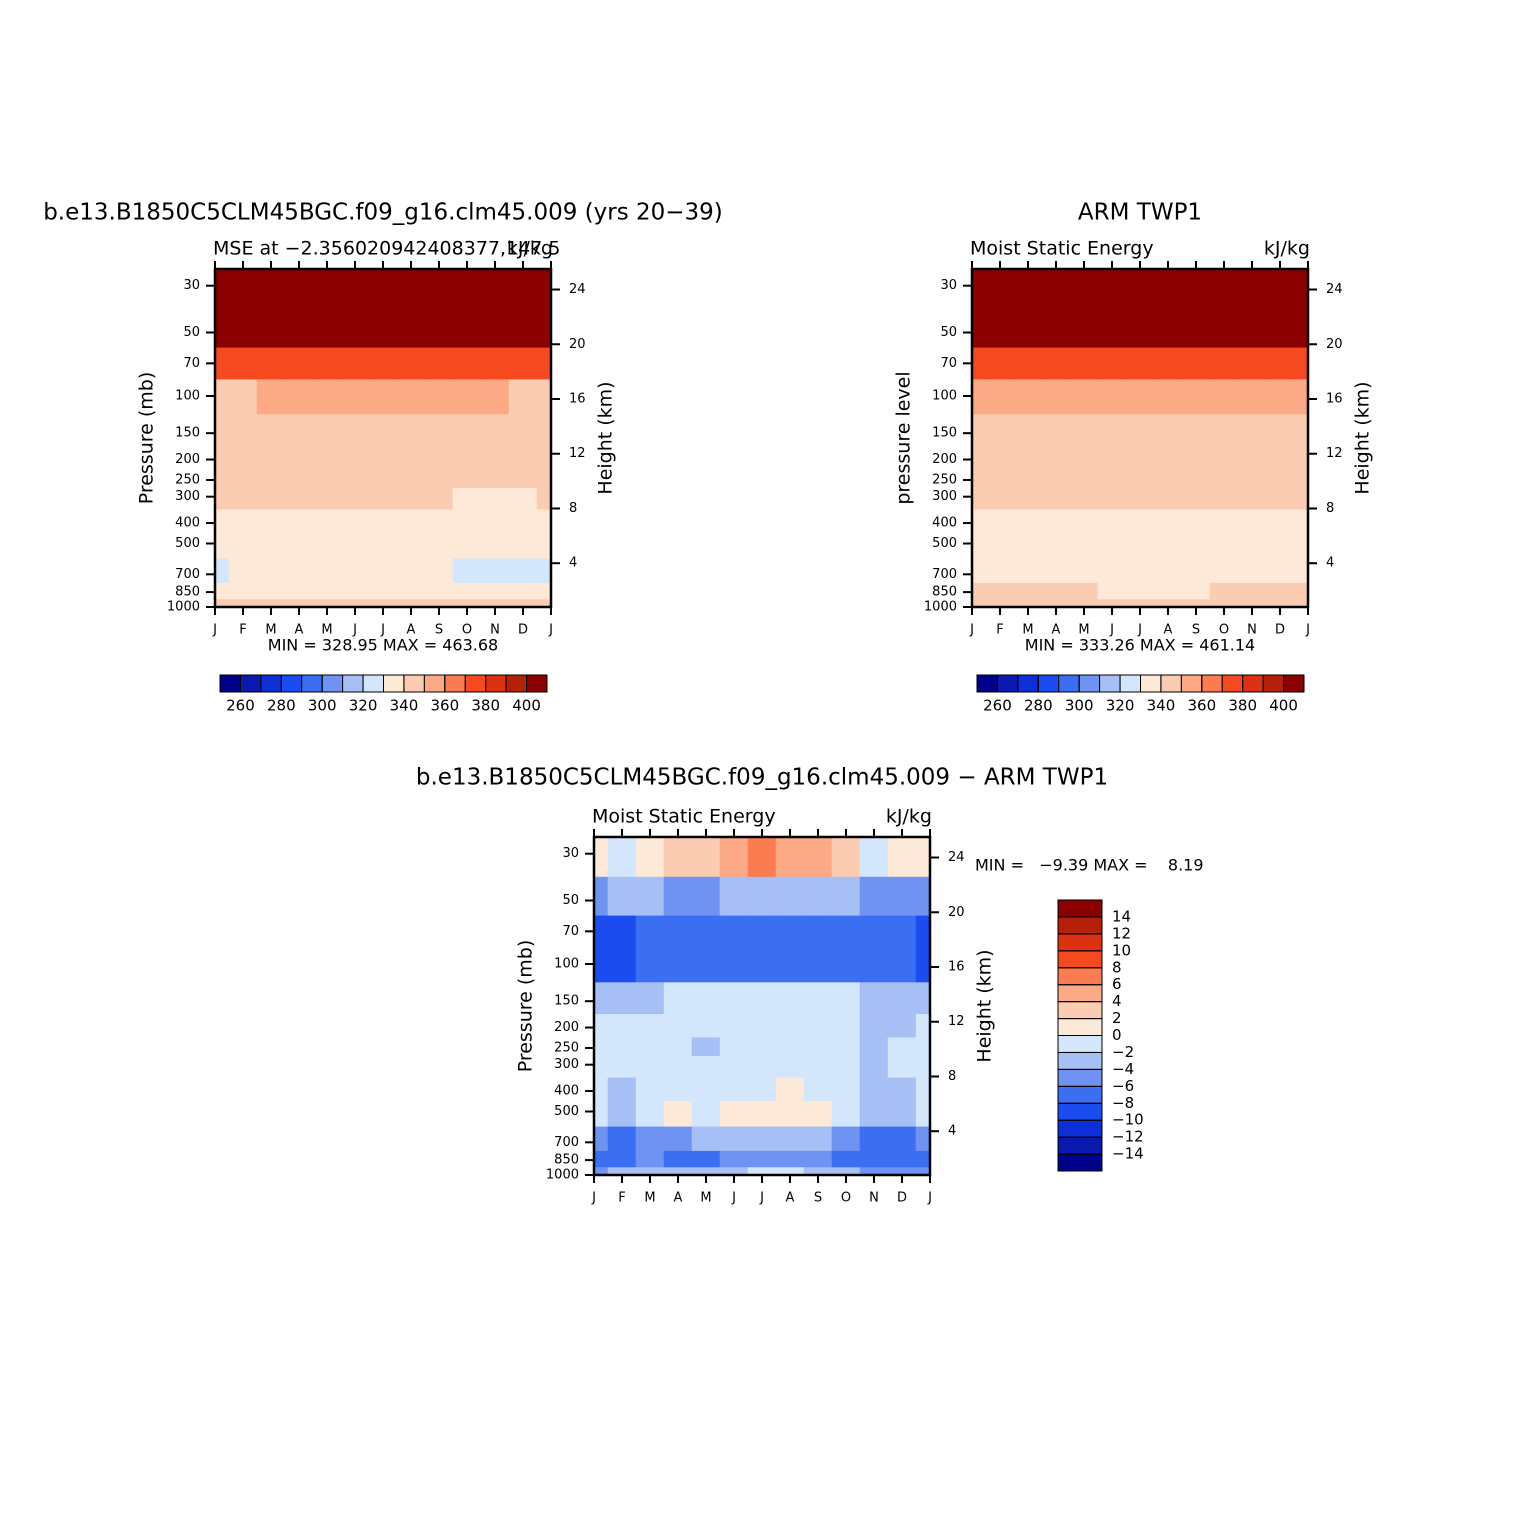 This screenshot has height=1524, width=1524. Describe the element at coordinates (1027, 630) in the screenshot. I see `x-tick-label: M` at that location.